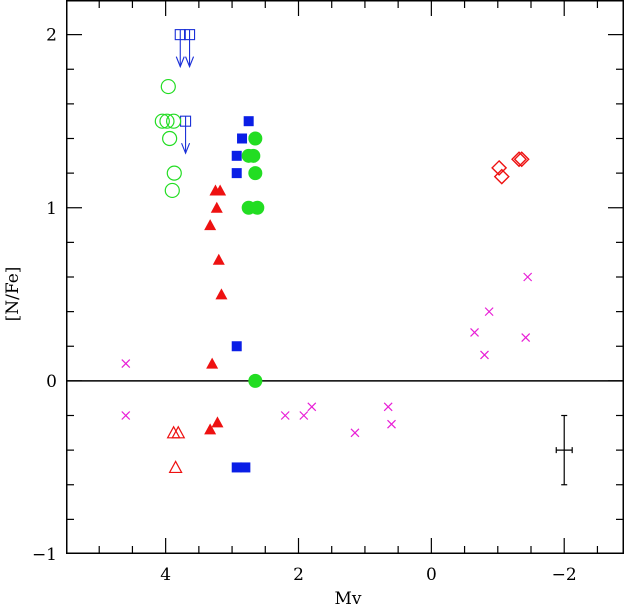  I want to click on y-tick-label: −1, so click(44, 555).